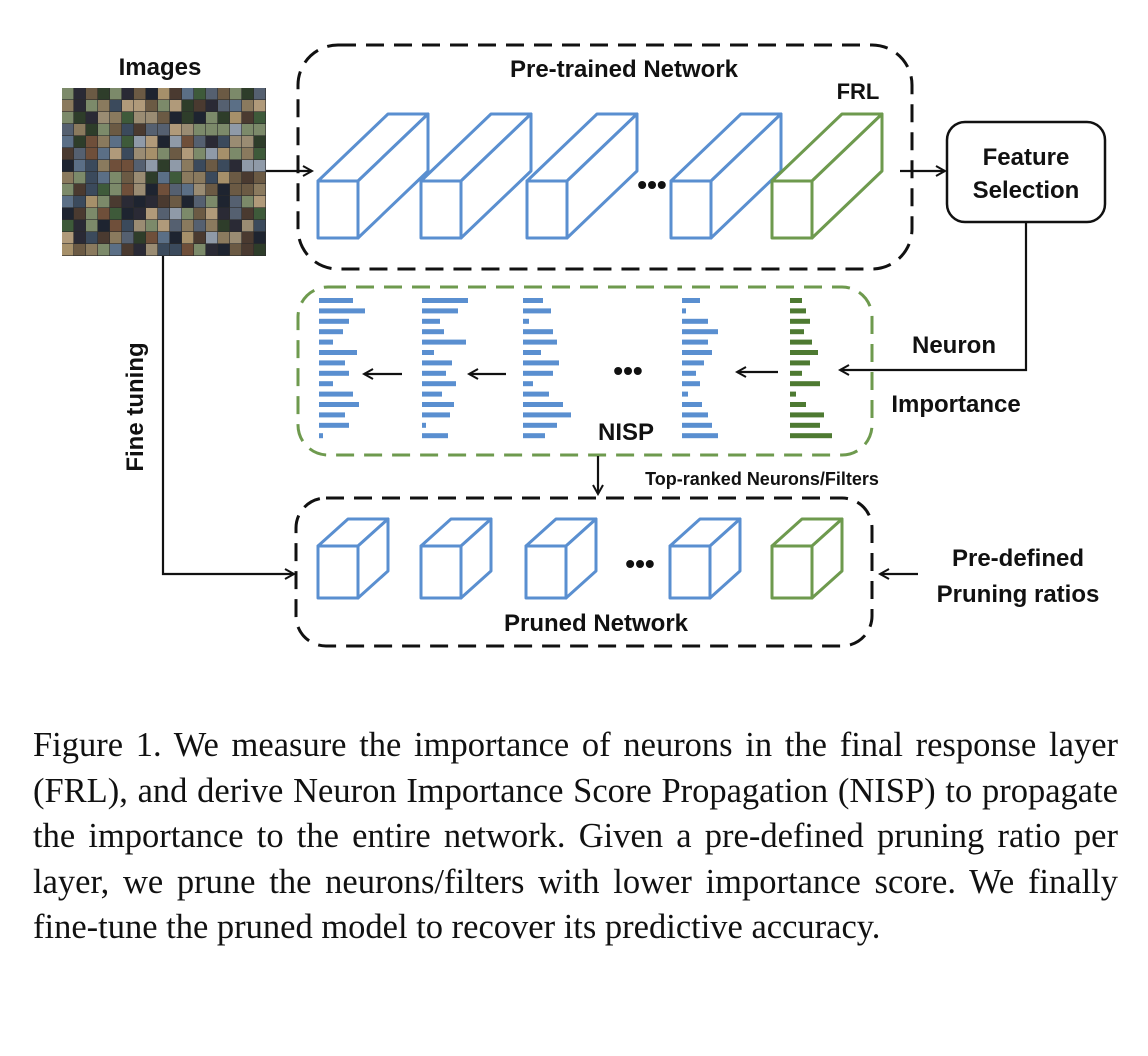 The height and width of the screenshot is (1056, 1148). Describe the element at coordinates (1018, 594) in the screenshot. I see `predefined-line2: Pruning ratios` at that location.